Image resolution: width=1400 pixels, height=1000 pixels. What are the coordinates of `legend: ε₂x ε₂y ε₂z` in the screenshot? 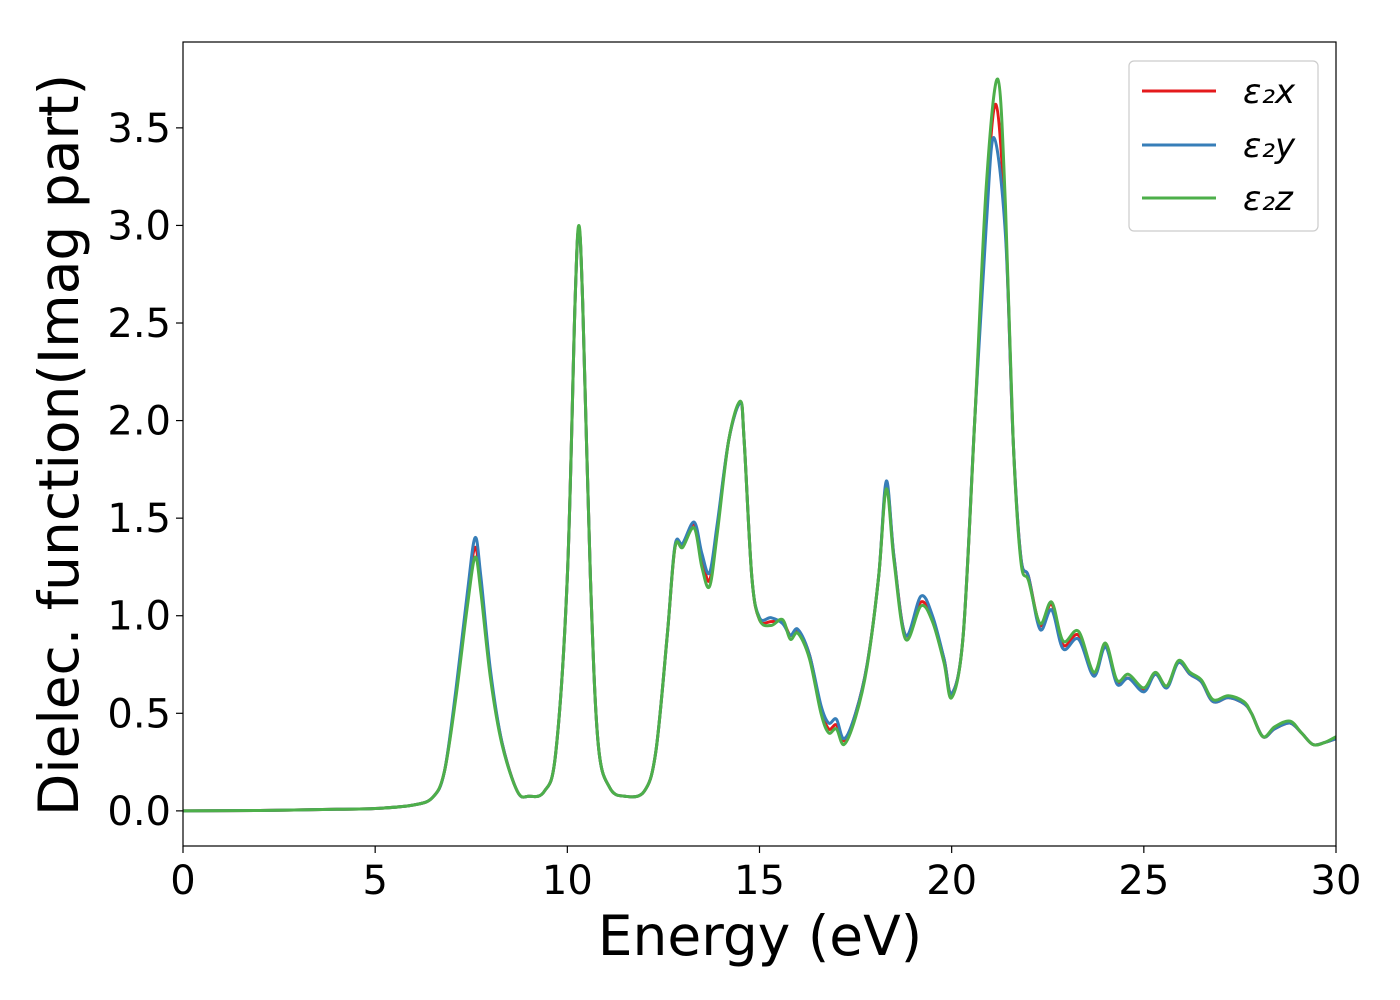 It's located at (1223, 146).